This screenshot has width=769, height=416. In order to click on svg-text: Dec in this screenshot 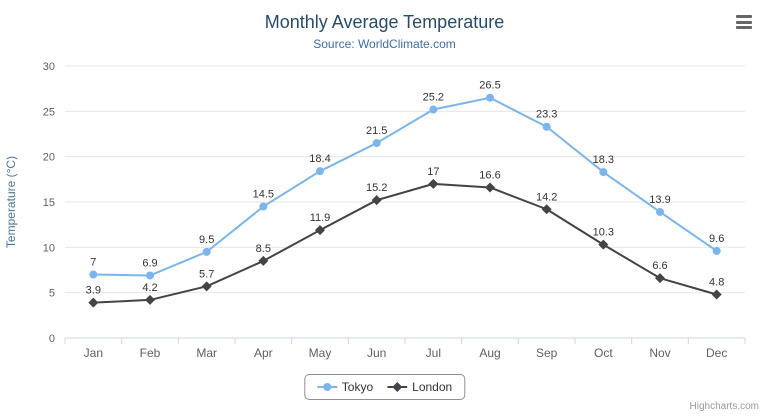, I will do `click(716, 353)`.